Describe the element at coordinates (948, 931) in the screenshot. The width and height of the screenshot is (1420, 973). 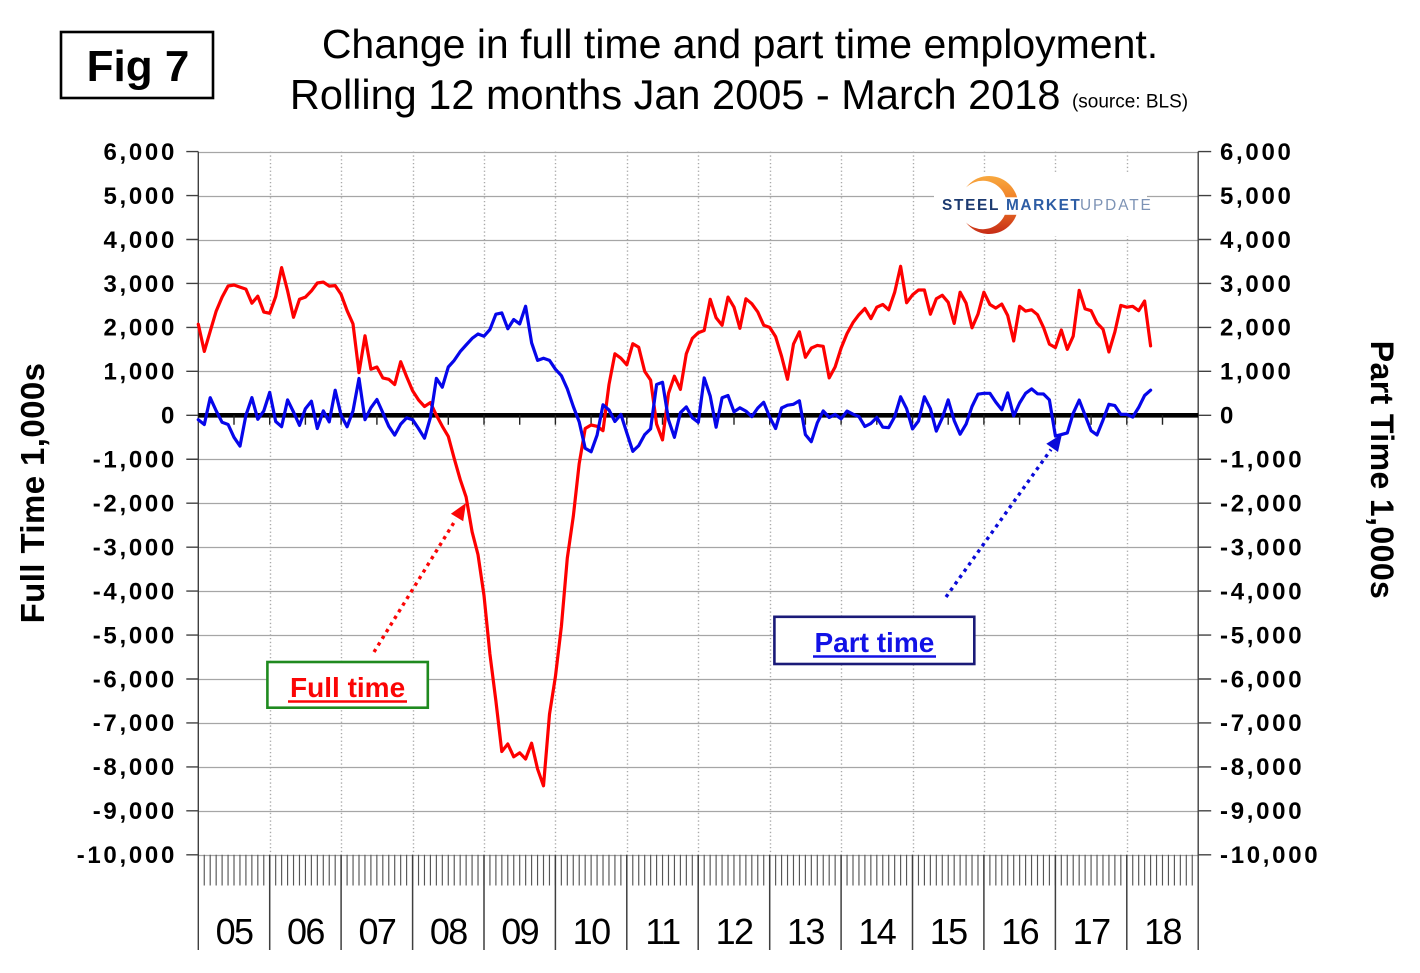
I see `svg-text: 15` at that location.